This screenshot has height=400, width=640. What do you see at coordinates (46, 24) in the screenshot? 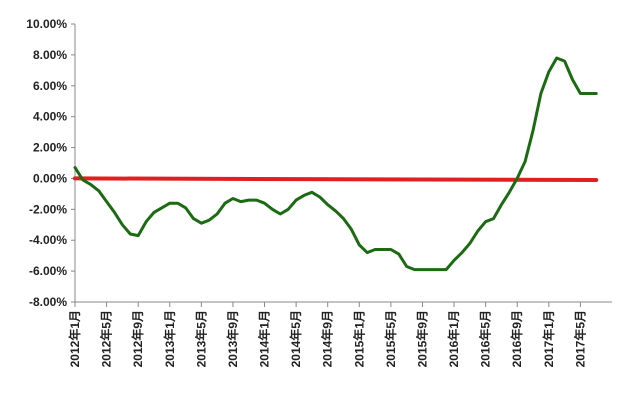
I see `y-tick-label: 10.00%` at bounding box center [46, 24].